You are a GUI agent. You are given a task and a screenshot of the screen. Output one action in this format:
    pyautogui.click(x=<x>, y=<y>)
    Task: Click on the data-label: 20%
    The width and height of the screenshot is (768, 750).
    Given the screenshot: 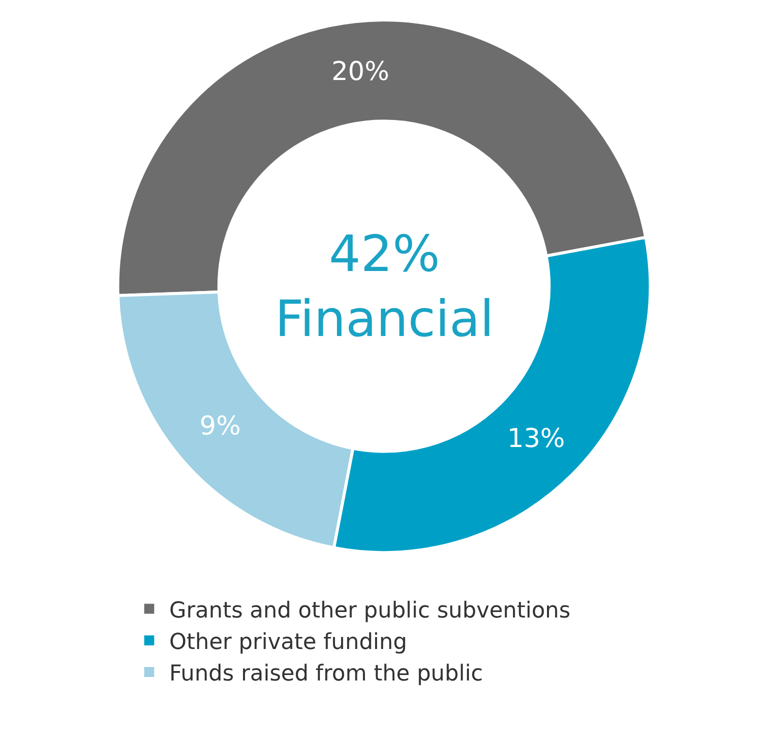 What is the action you would take?
    pyautogui.click(x=360, y=71)
    